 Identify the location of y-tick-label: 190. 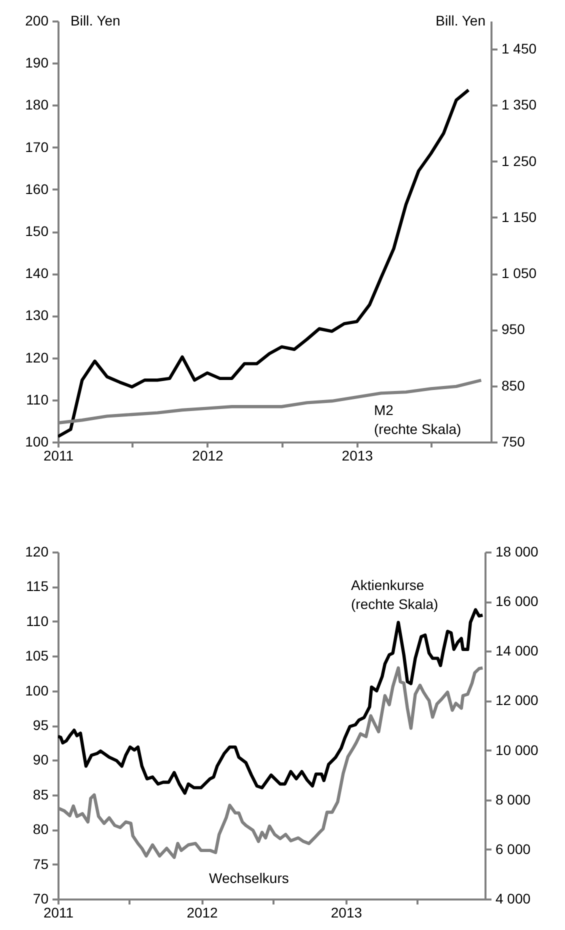
(37, 62).